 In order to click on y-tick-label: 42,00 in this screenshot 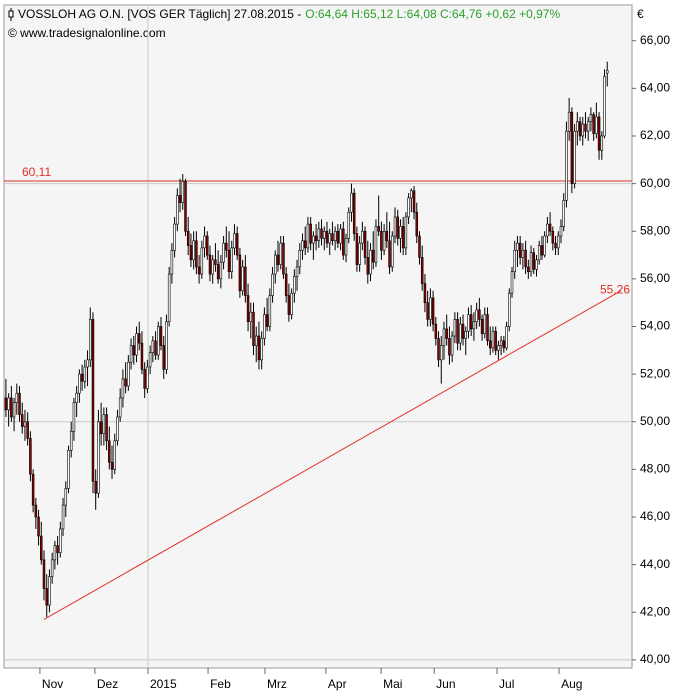, I will do `click(655, 611)`.